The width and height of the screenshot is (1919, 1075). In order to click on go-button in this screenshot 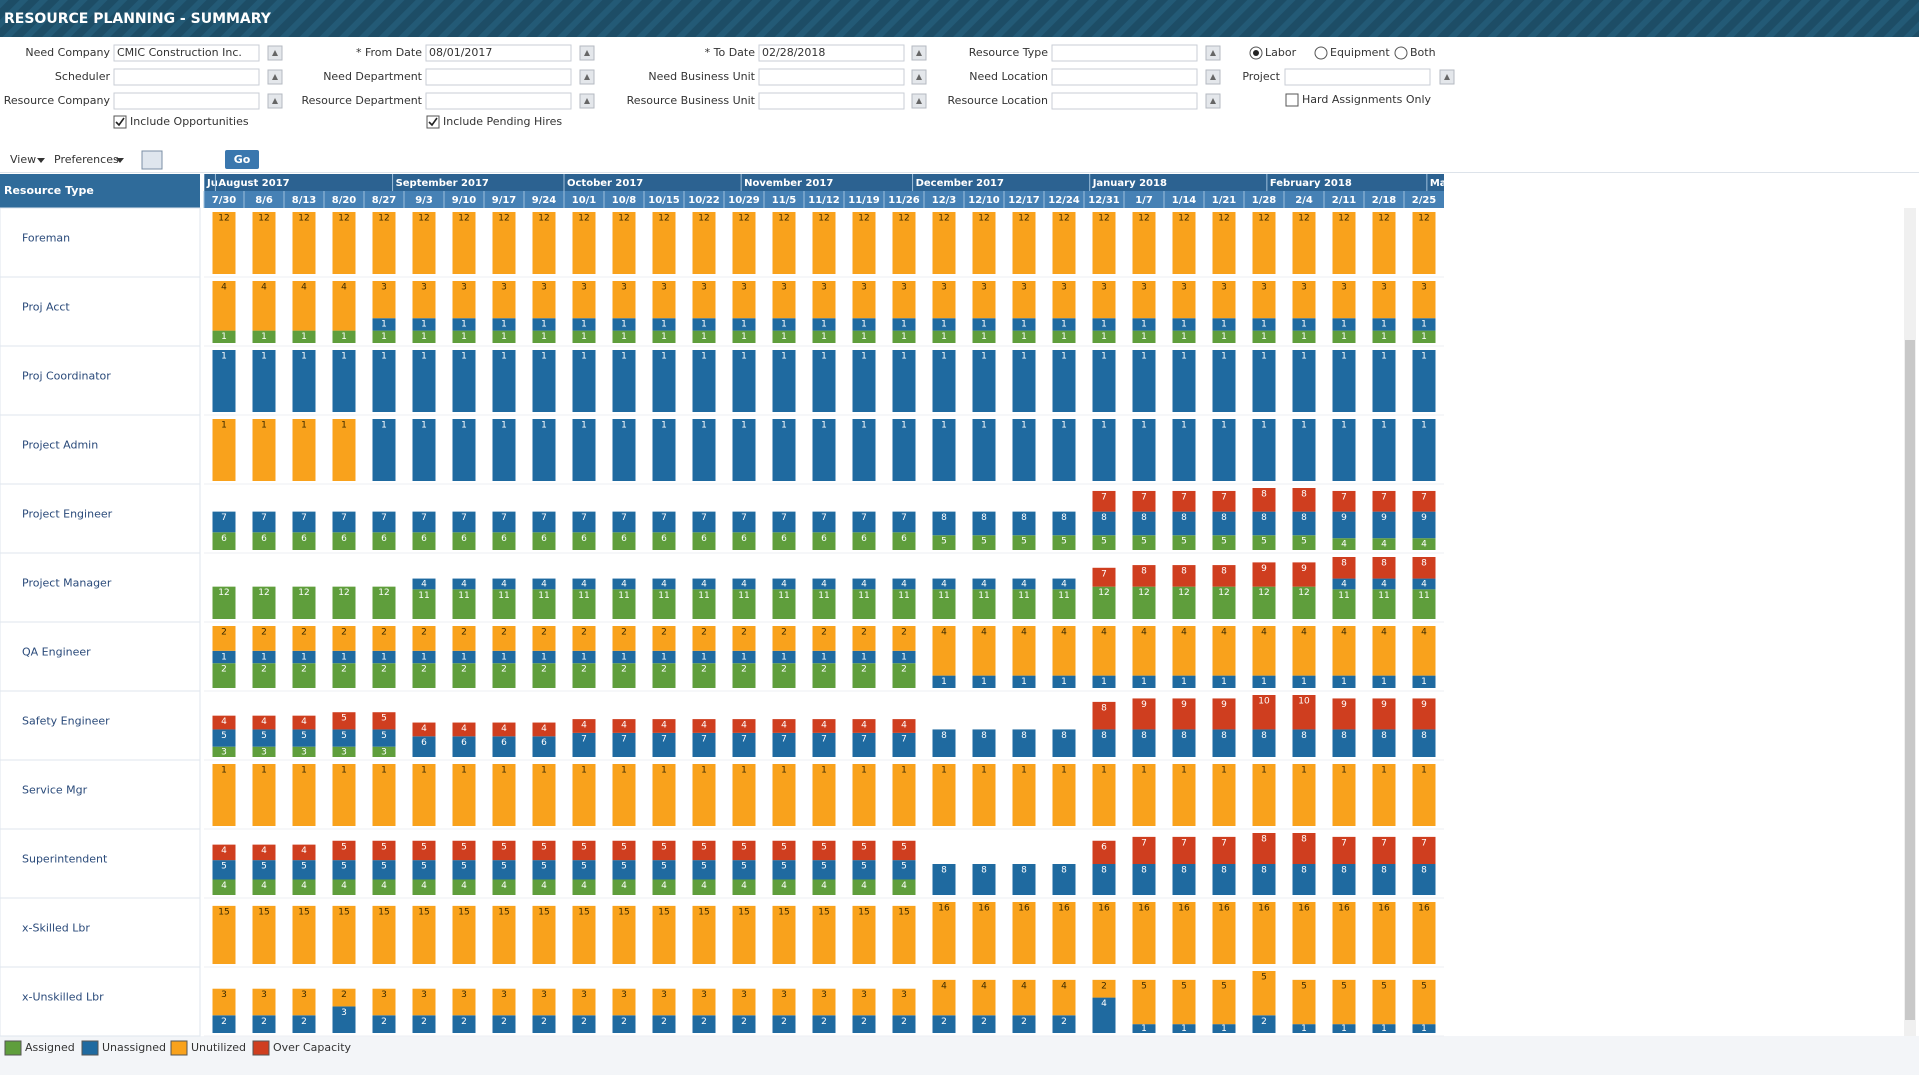, I will do `click(242, 159)`.